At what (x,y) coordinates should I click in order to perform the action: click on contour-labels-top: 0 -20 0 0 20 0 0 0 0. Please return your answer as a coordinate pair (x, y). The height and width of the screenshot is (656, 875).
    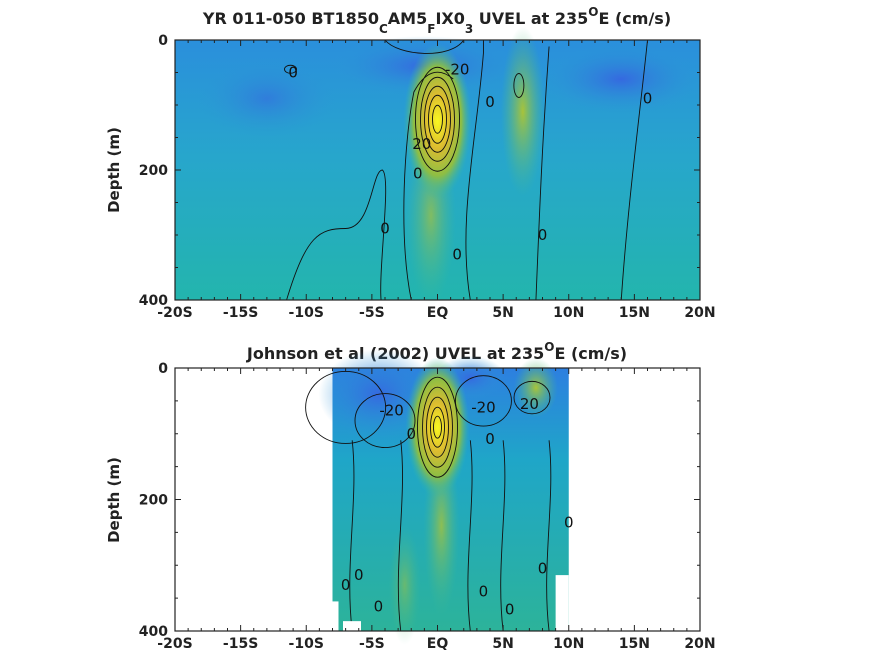
    Looking at the image, I should click on (470, 161).